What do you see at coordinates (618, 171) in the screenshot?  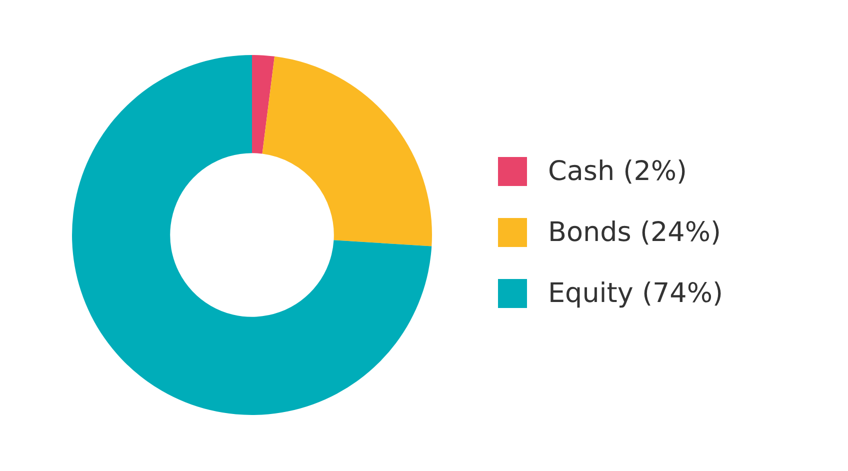 I see `legend-label: Cash (2%)` at bounding box center [618, 171].